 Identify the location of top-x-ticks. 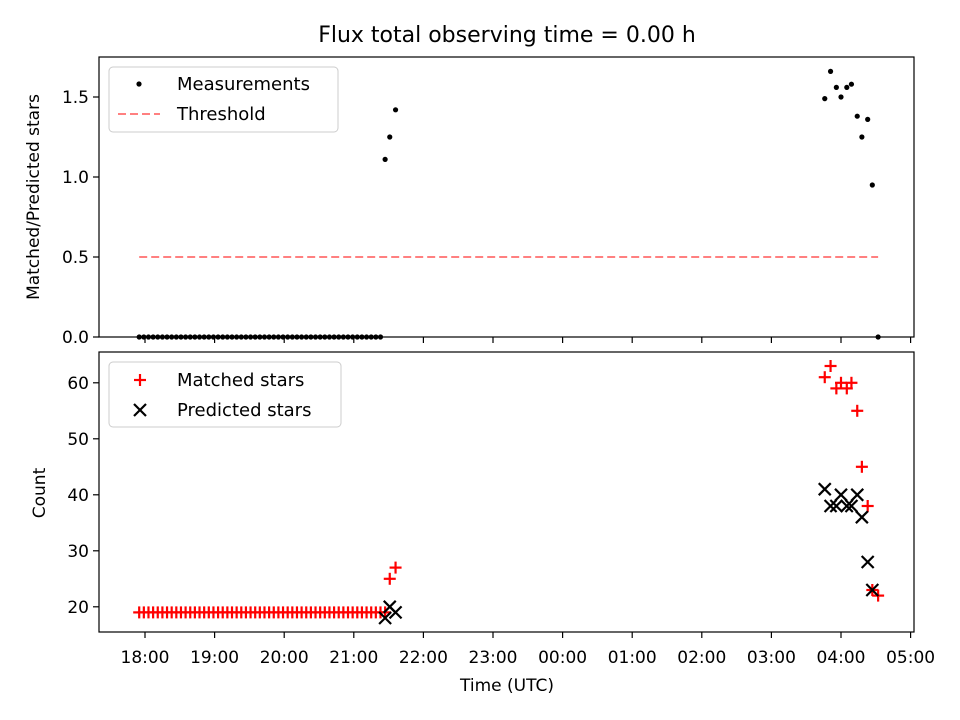
(528, 340).